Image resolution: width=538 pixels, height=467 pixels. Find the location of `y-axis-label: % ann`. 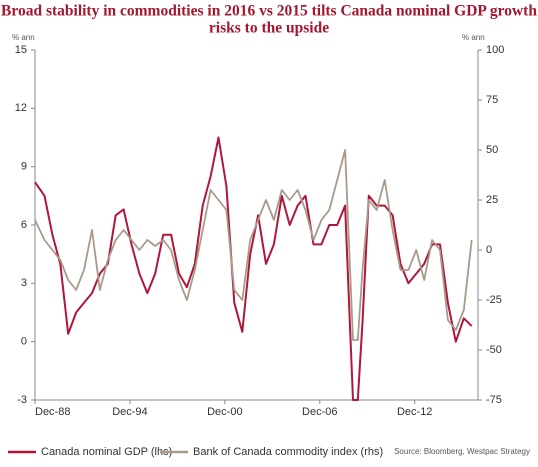

y-axis-label: % ann is located at coordinates (23, 37).